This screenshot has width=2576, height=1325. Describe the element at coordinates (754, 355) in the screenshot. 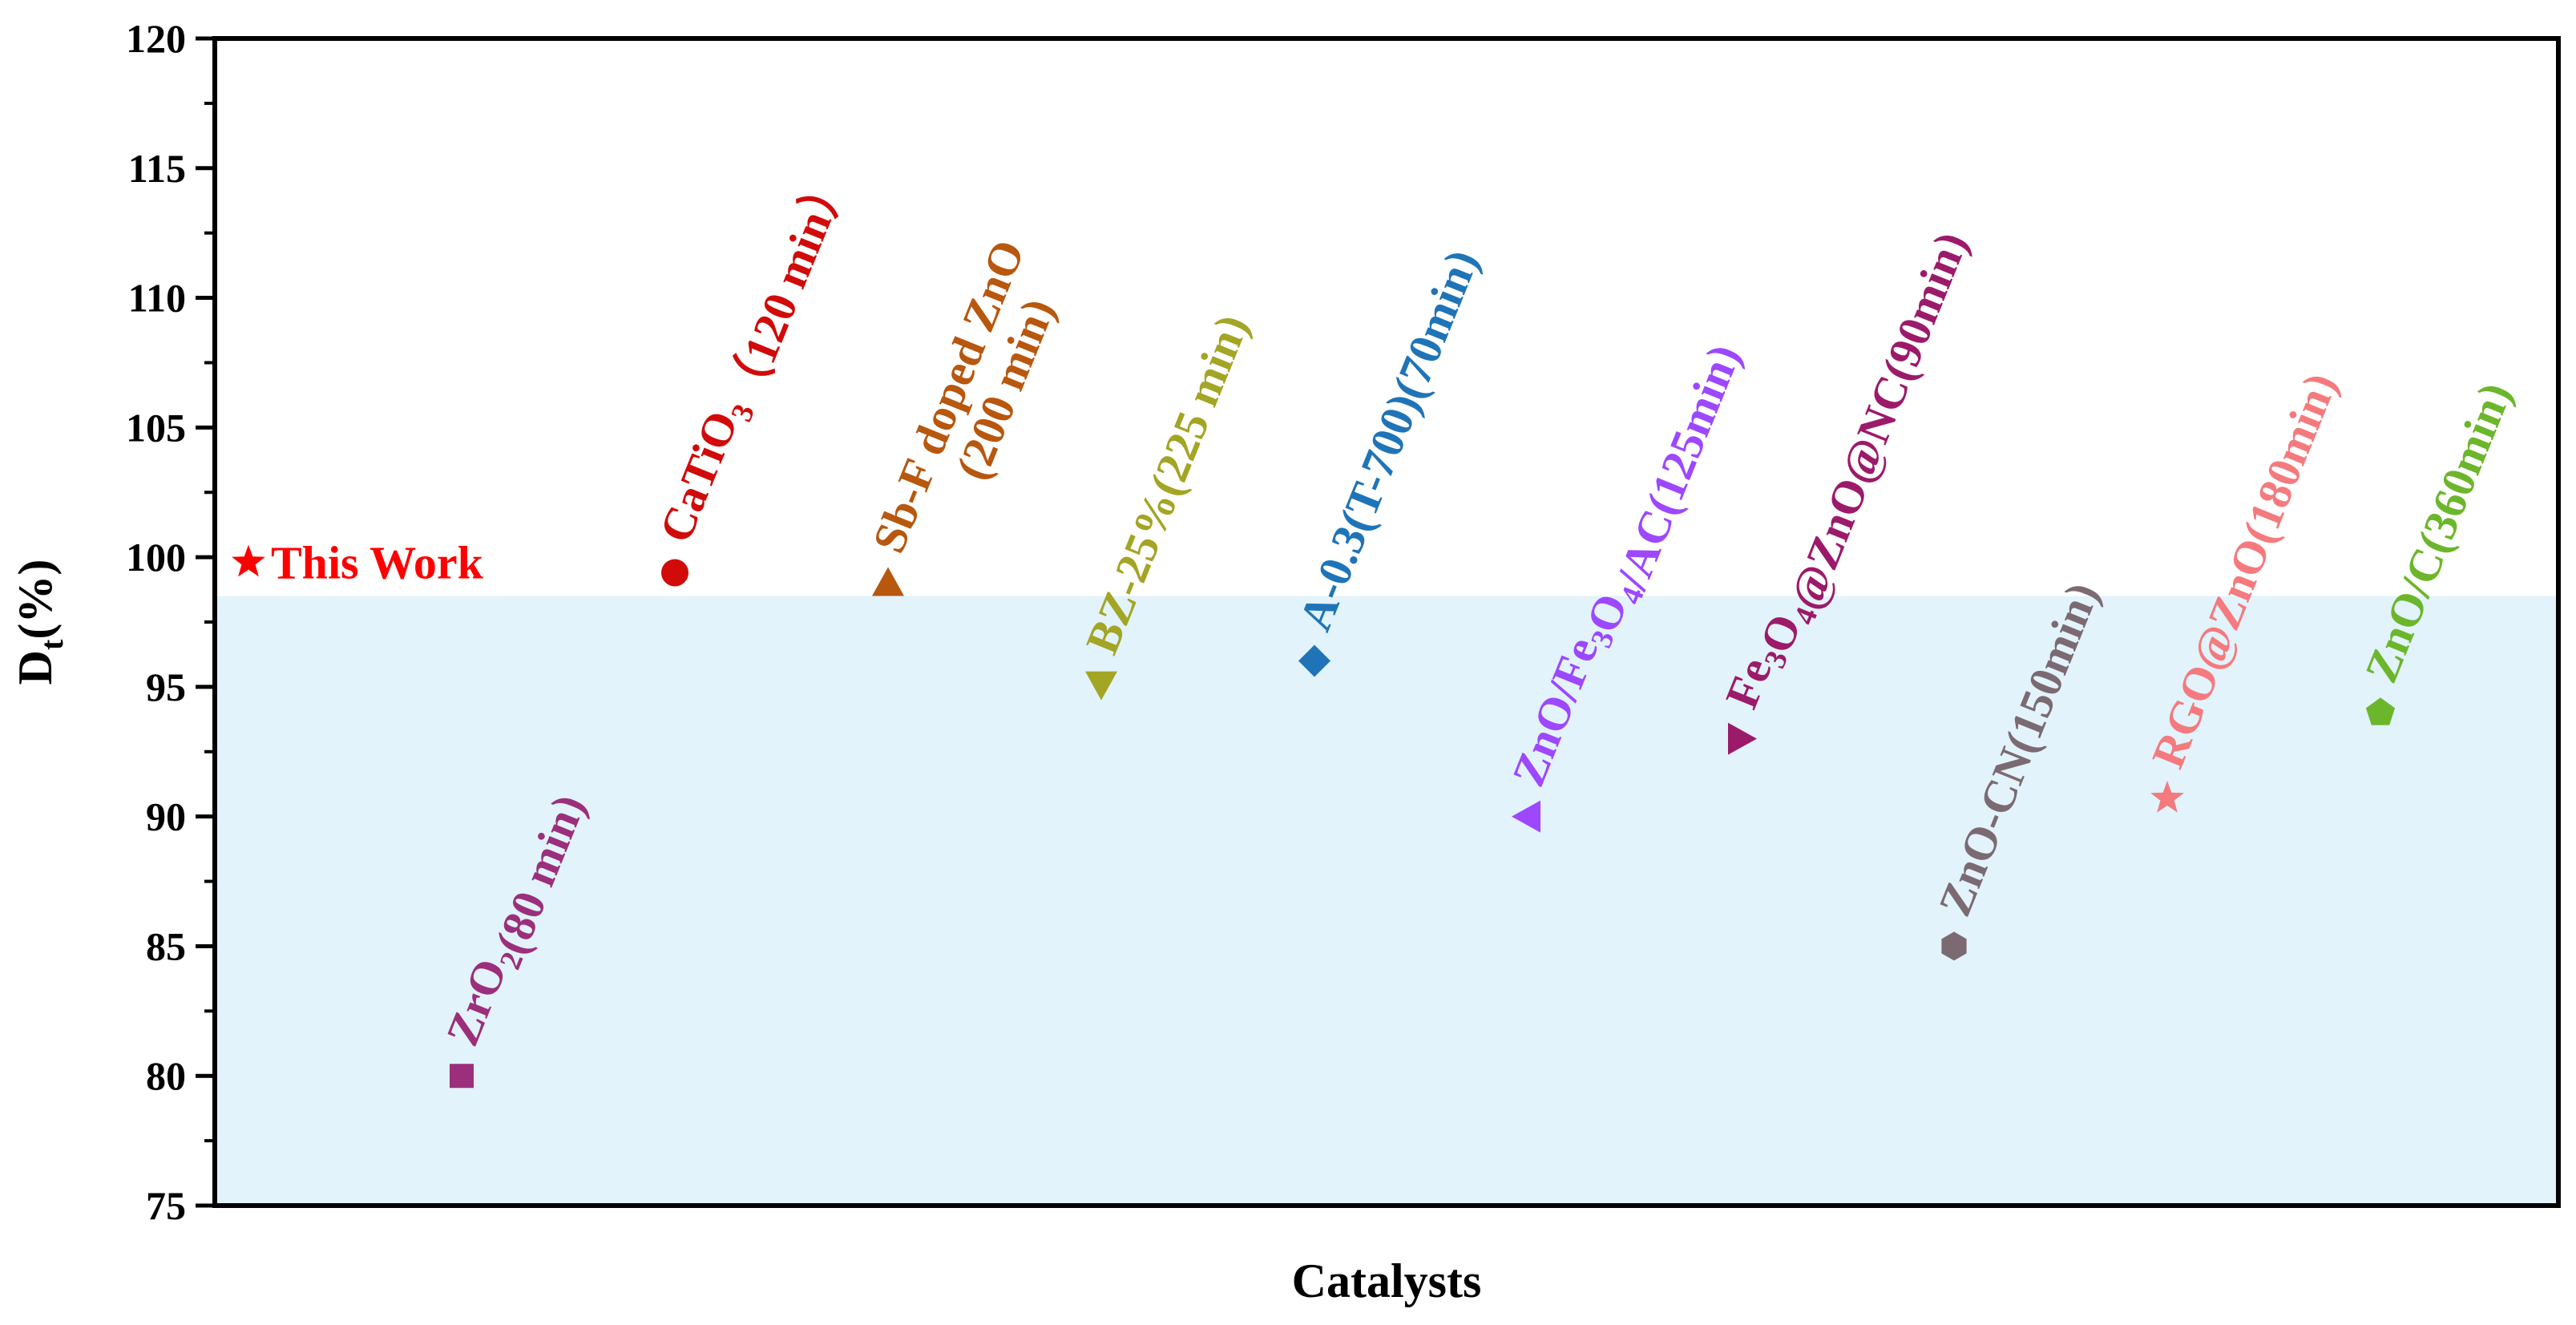

I see `data-point-label: CaTiO3（120 min）` at that location.